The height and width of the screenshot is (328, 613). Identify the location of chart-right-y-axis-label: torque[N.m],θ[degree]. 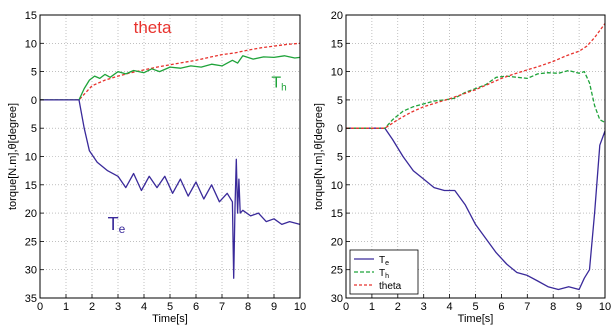
(319, 156).